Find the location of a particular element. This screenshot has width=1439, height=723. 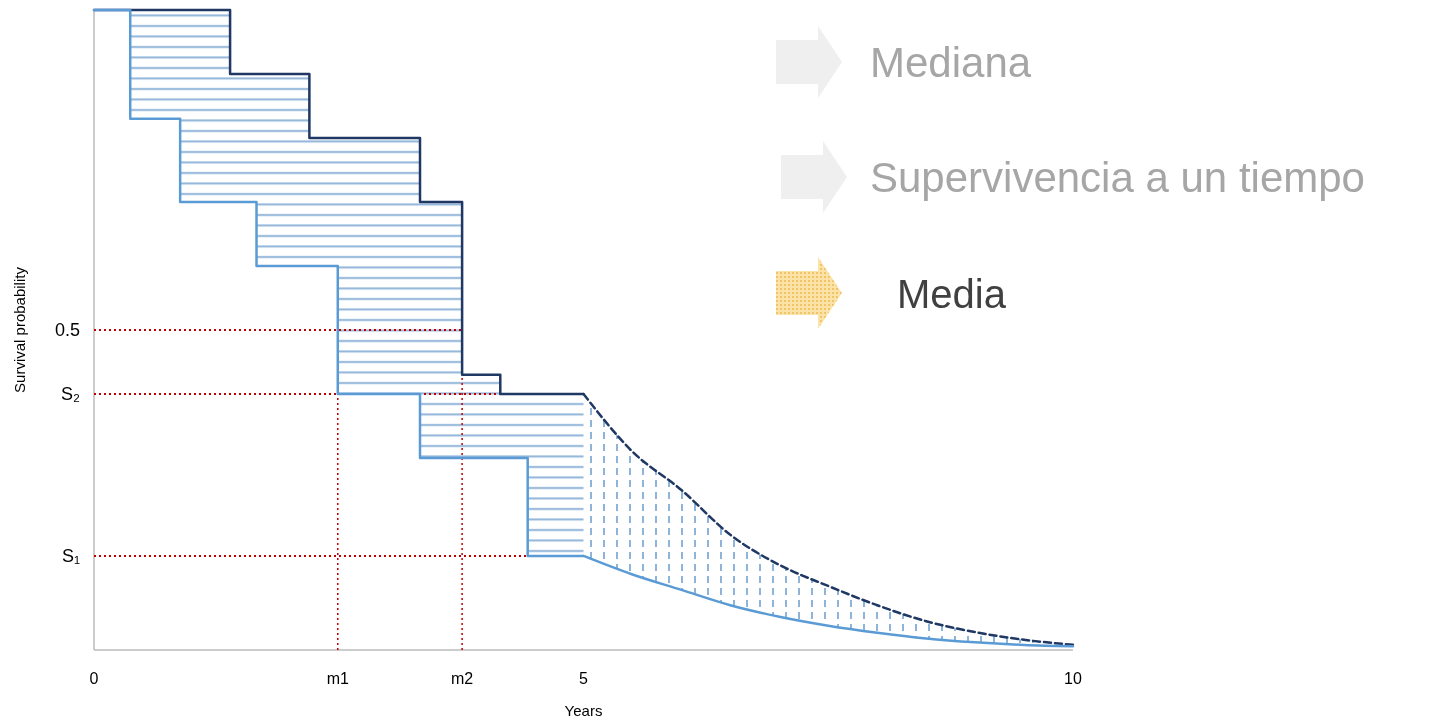

ref-line-label: 0.5 is located at coordinates (67, 330).